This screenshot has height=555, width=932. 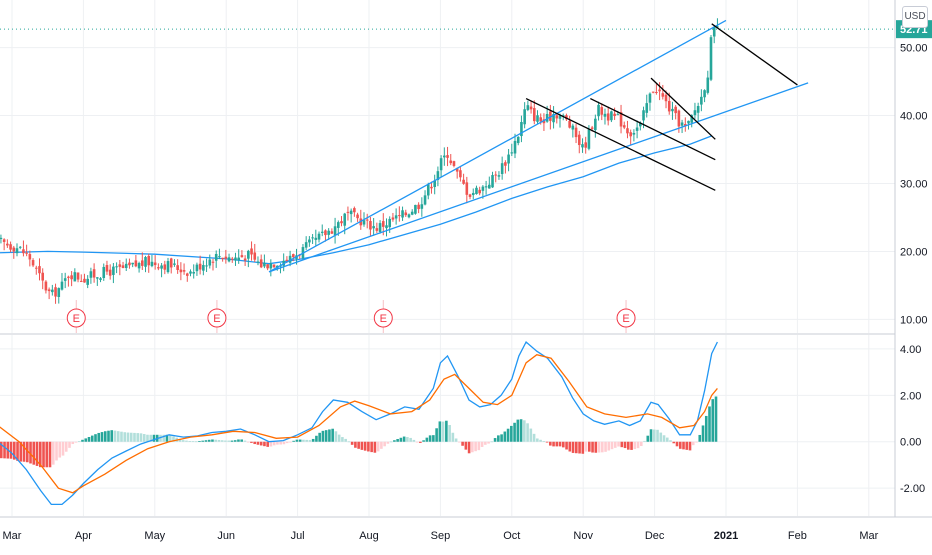 I want to click on macd-tick-label: 0.00, so click(x=910, y=443).